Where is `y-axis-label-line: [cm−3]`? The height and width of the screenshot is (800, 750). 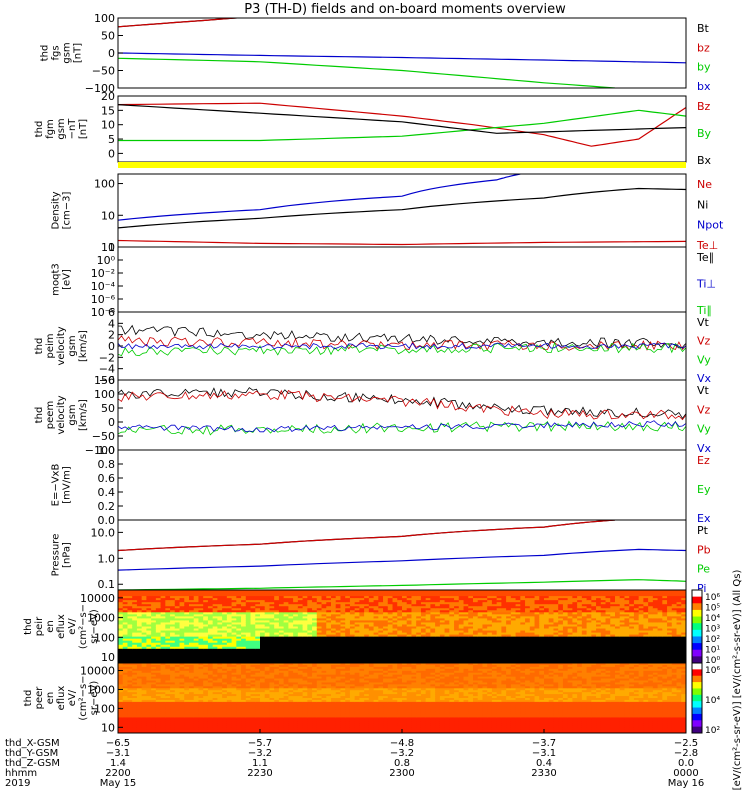 y-axis-label-line: [cm−3] is located at coordinates (67, 211).